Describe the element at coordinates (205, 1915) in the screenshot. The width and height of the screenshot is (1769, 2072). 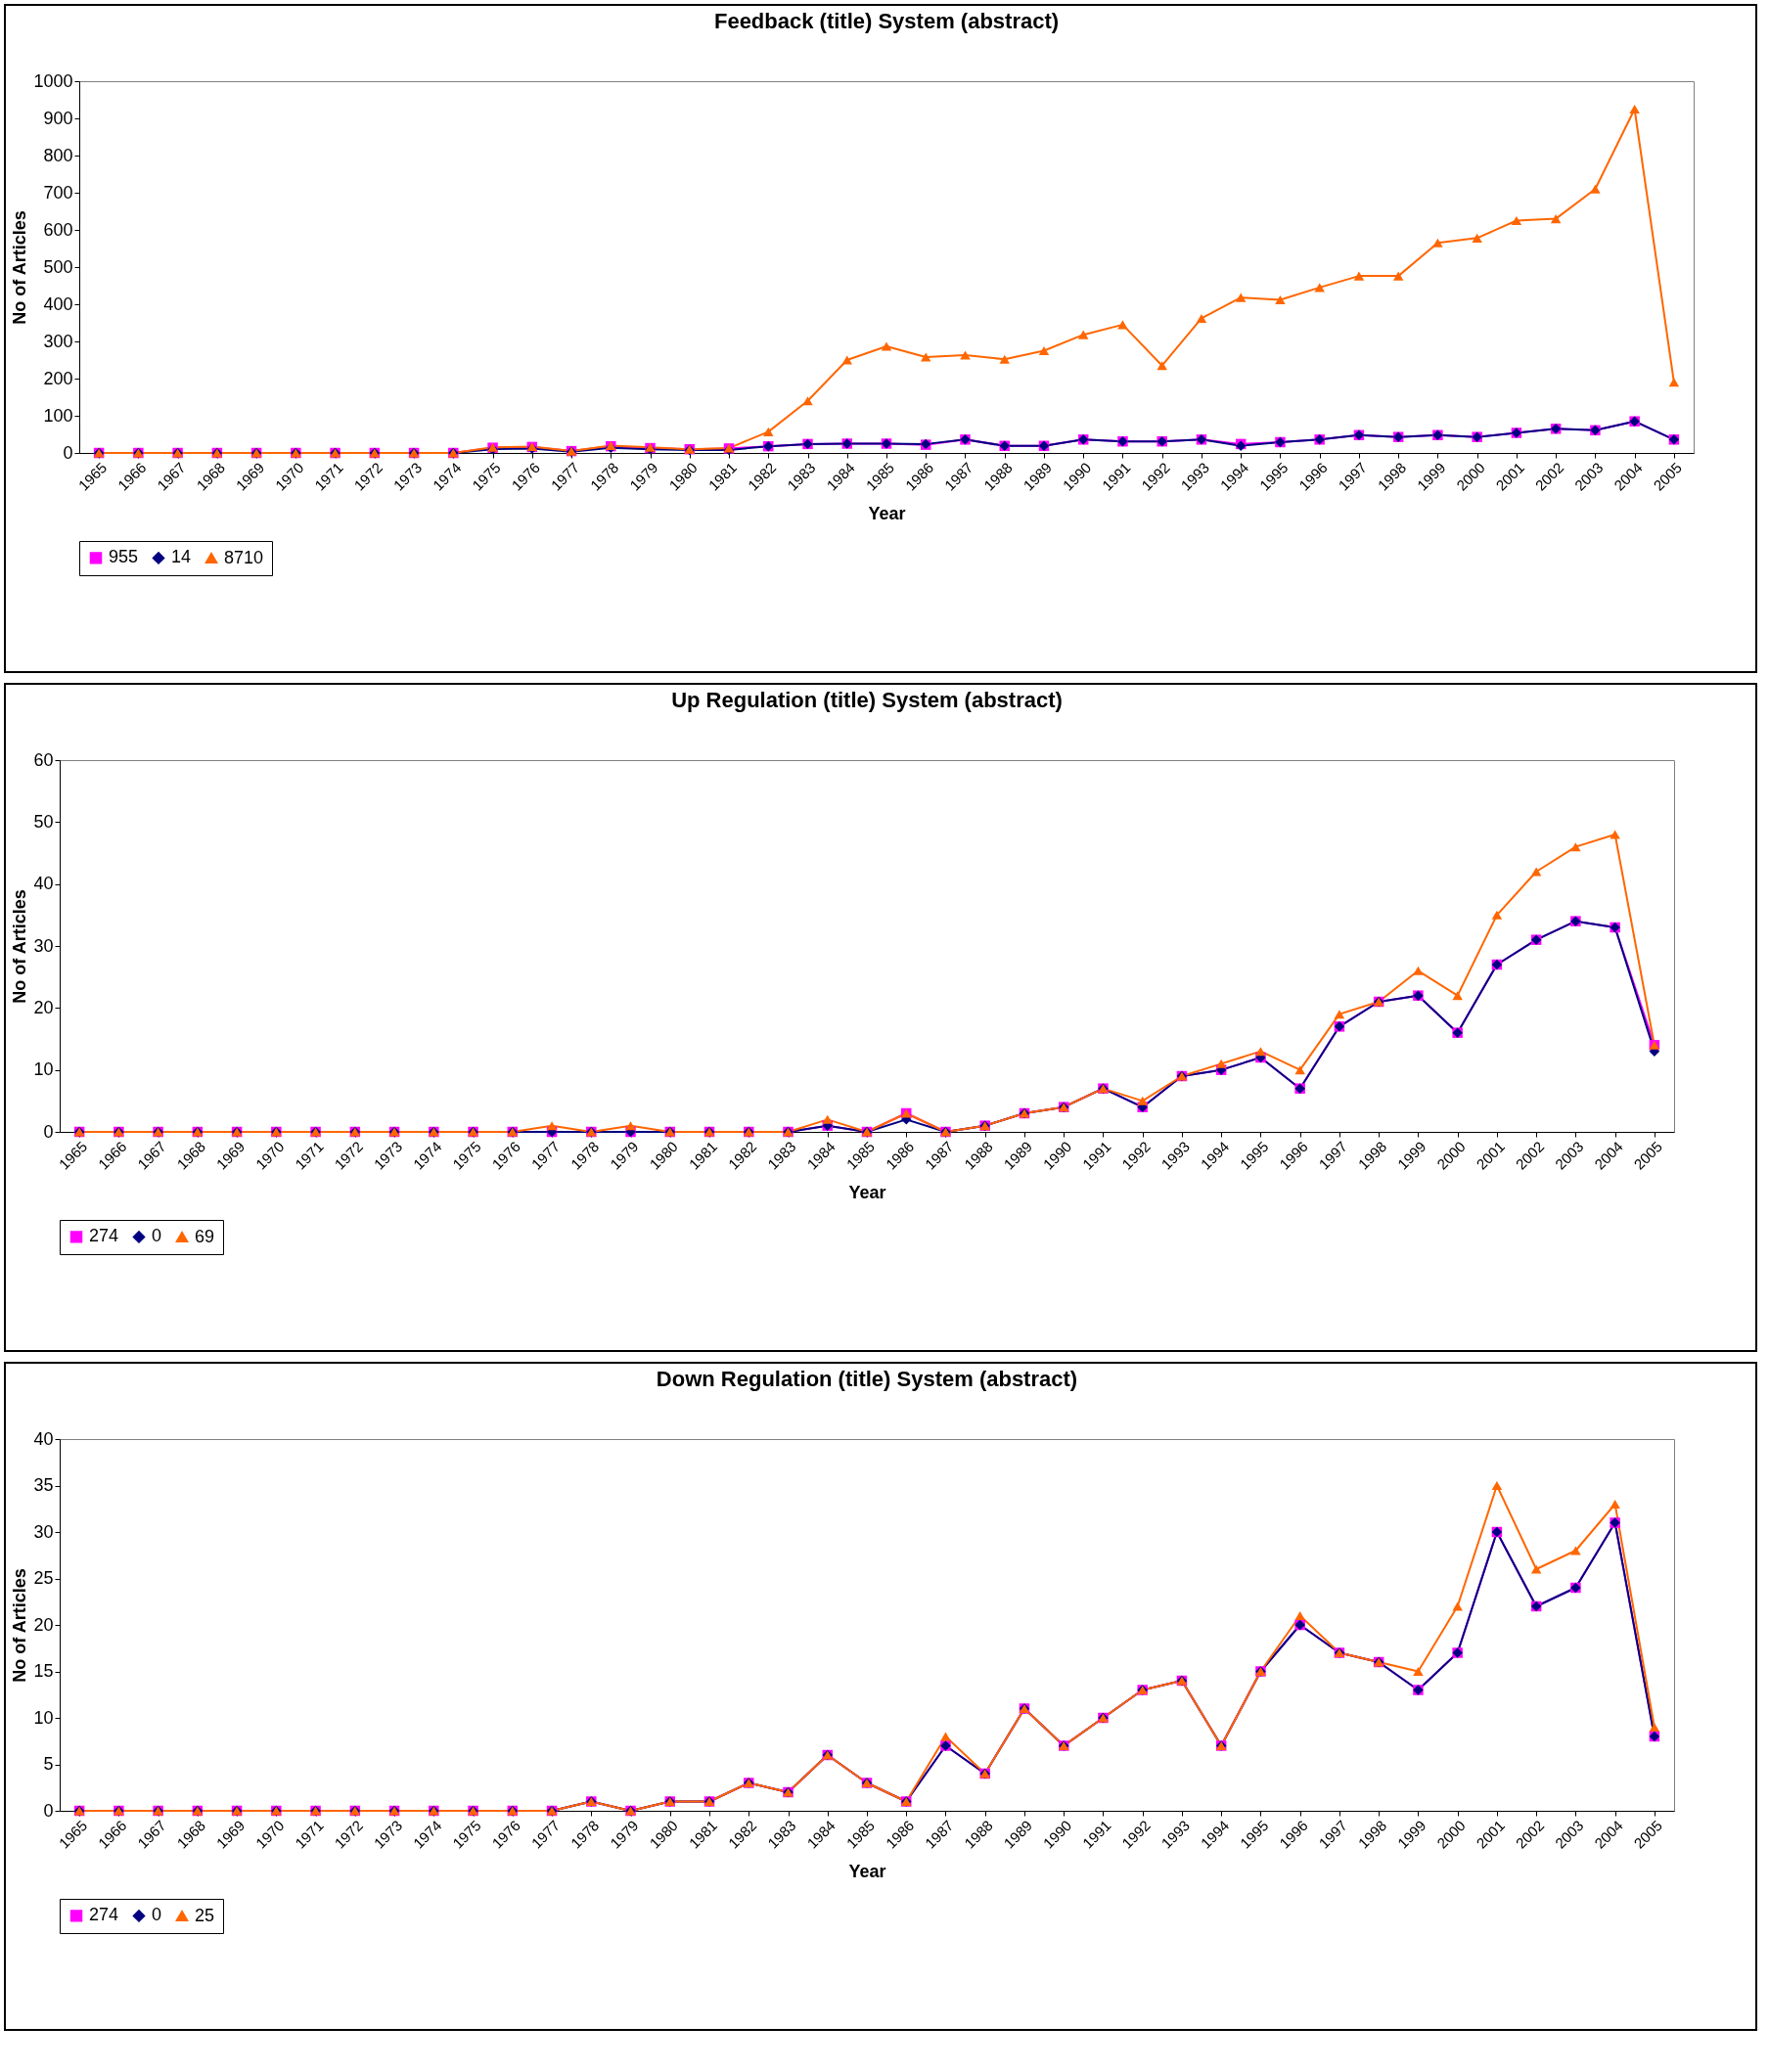
I see `legend-label: 25` at that location.